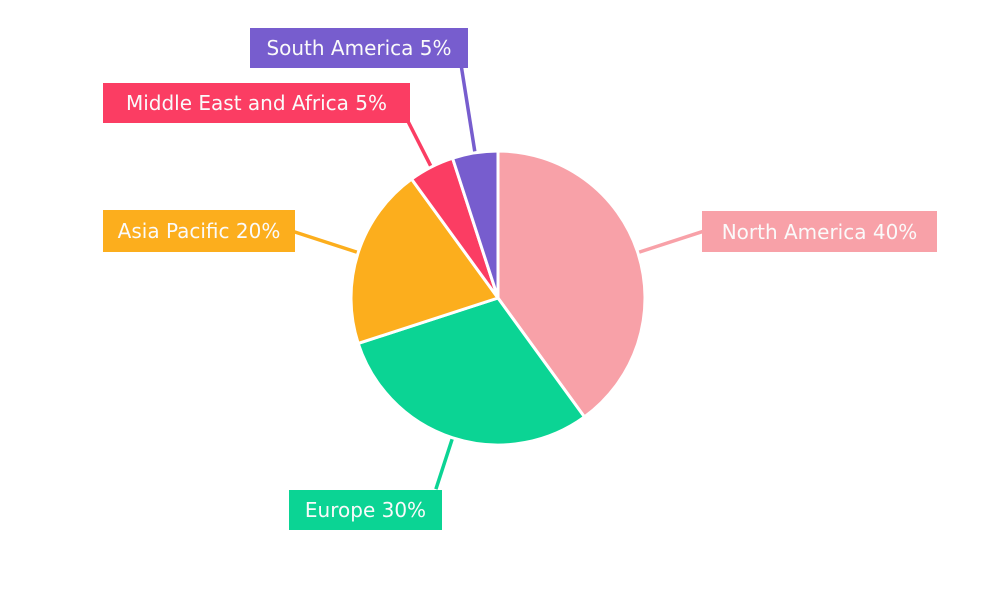 This screenshot has height=600, width=1000. I want to click on pie-slice-europe, so click(471, 371).